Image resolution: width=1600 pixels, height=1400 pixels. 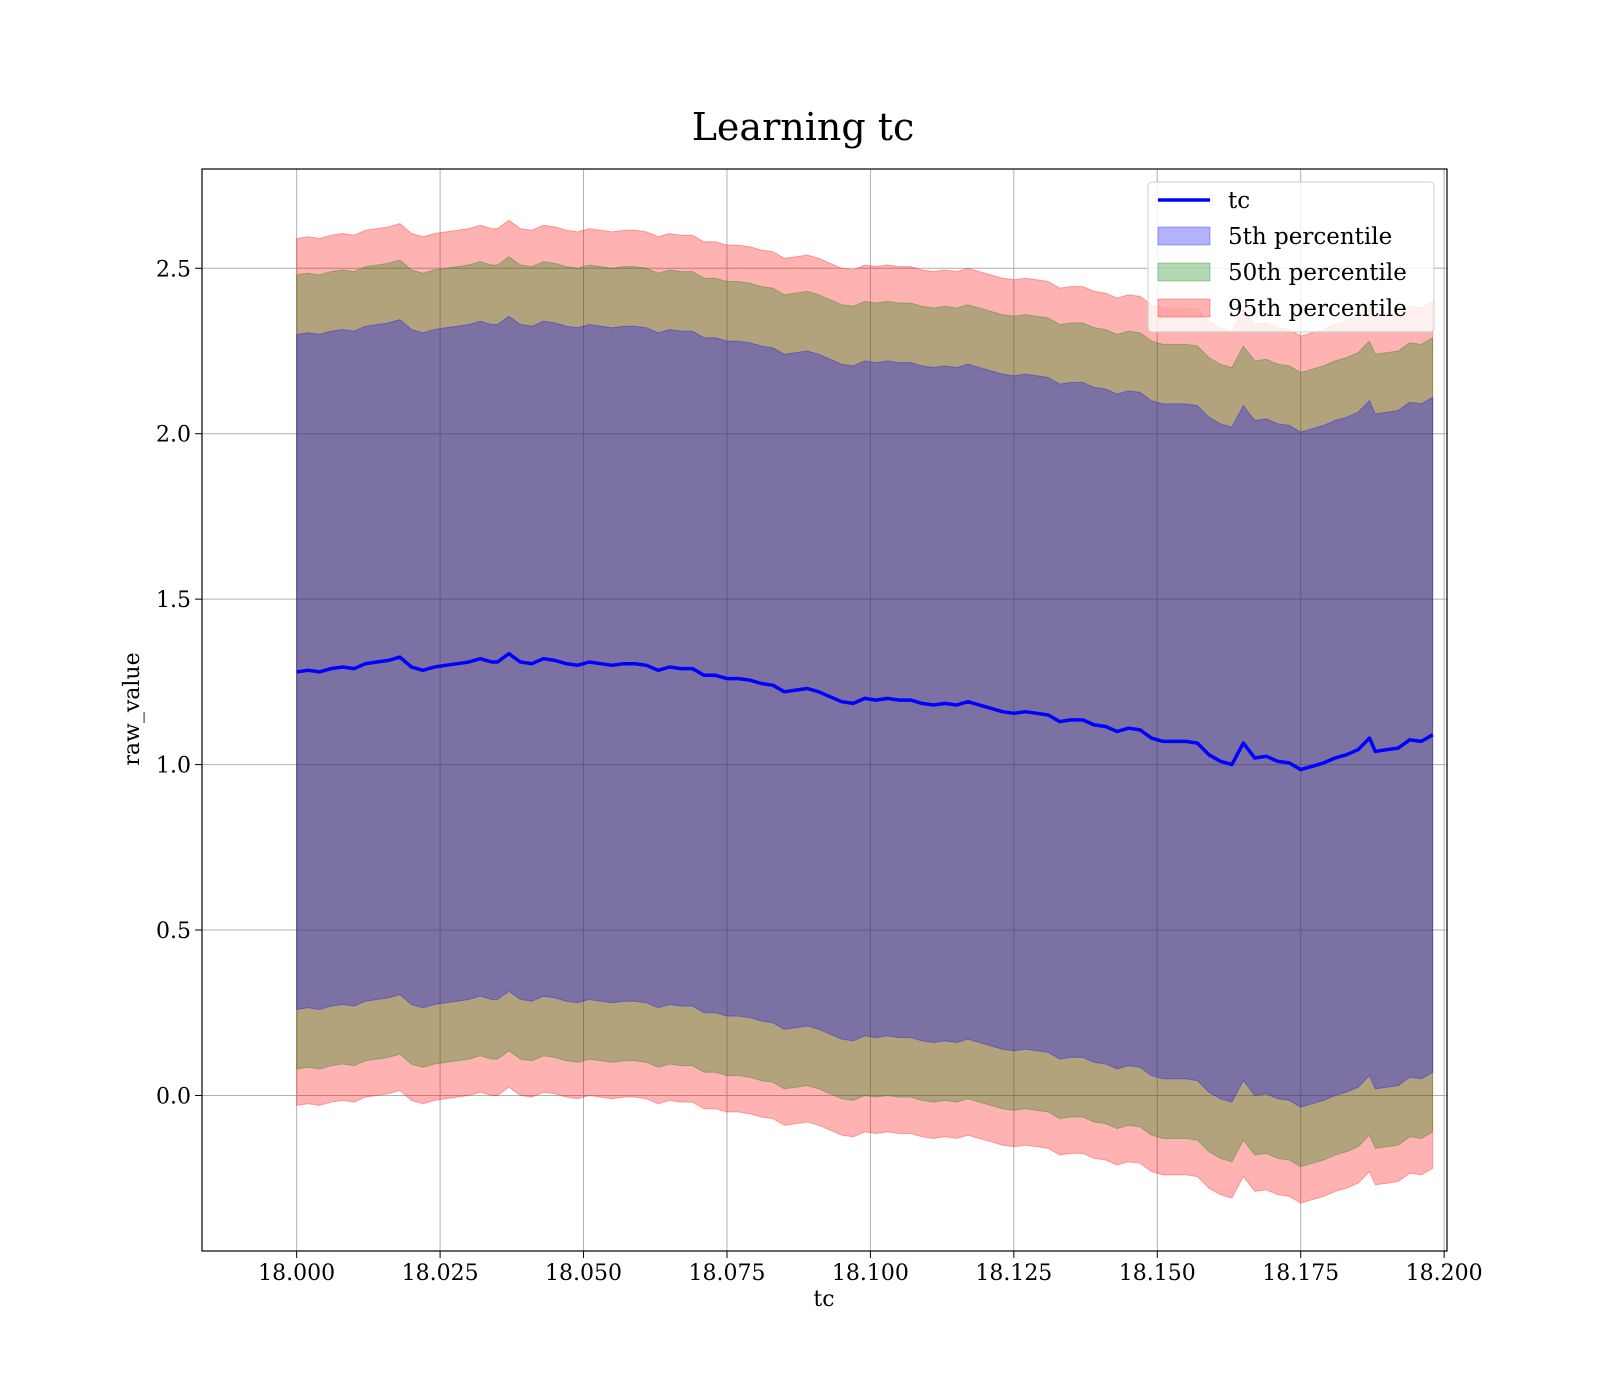 What do you see at coordinates (803, 127) in the screenshot?
I see `chart-title: Learning tc` at bounding box center [803, 127].